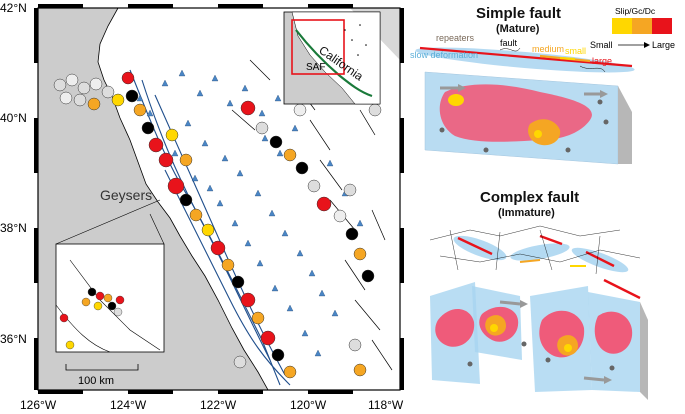 The image size is (685, 414). I want to click on legend-swatch-large, so click(662, 26).